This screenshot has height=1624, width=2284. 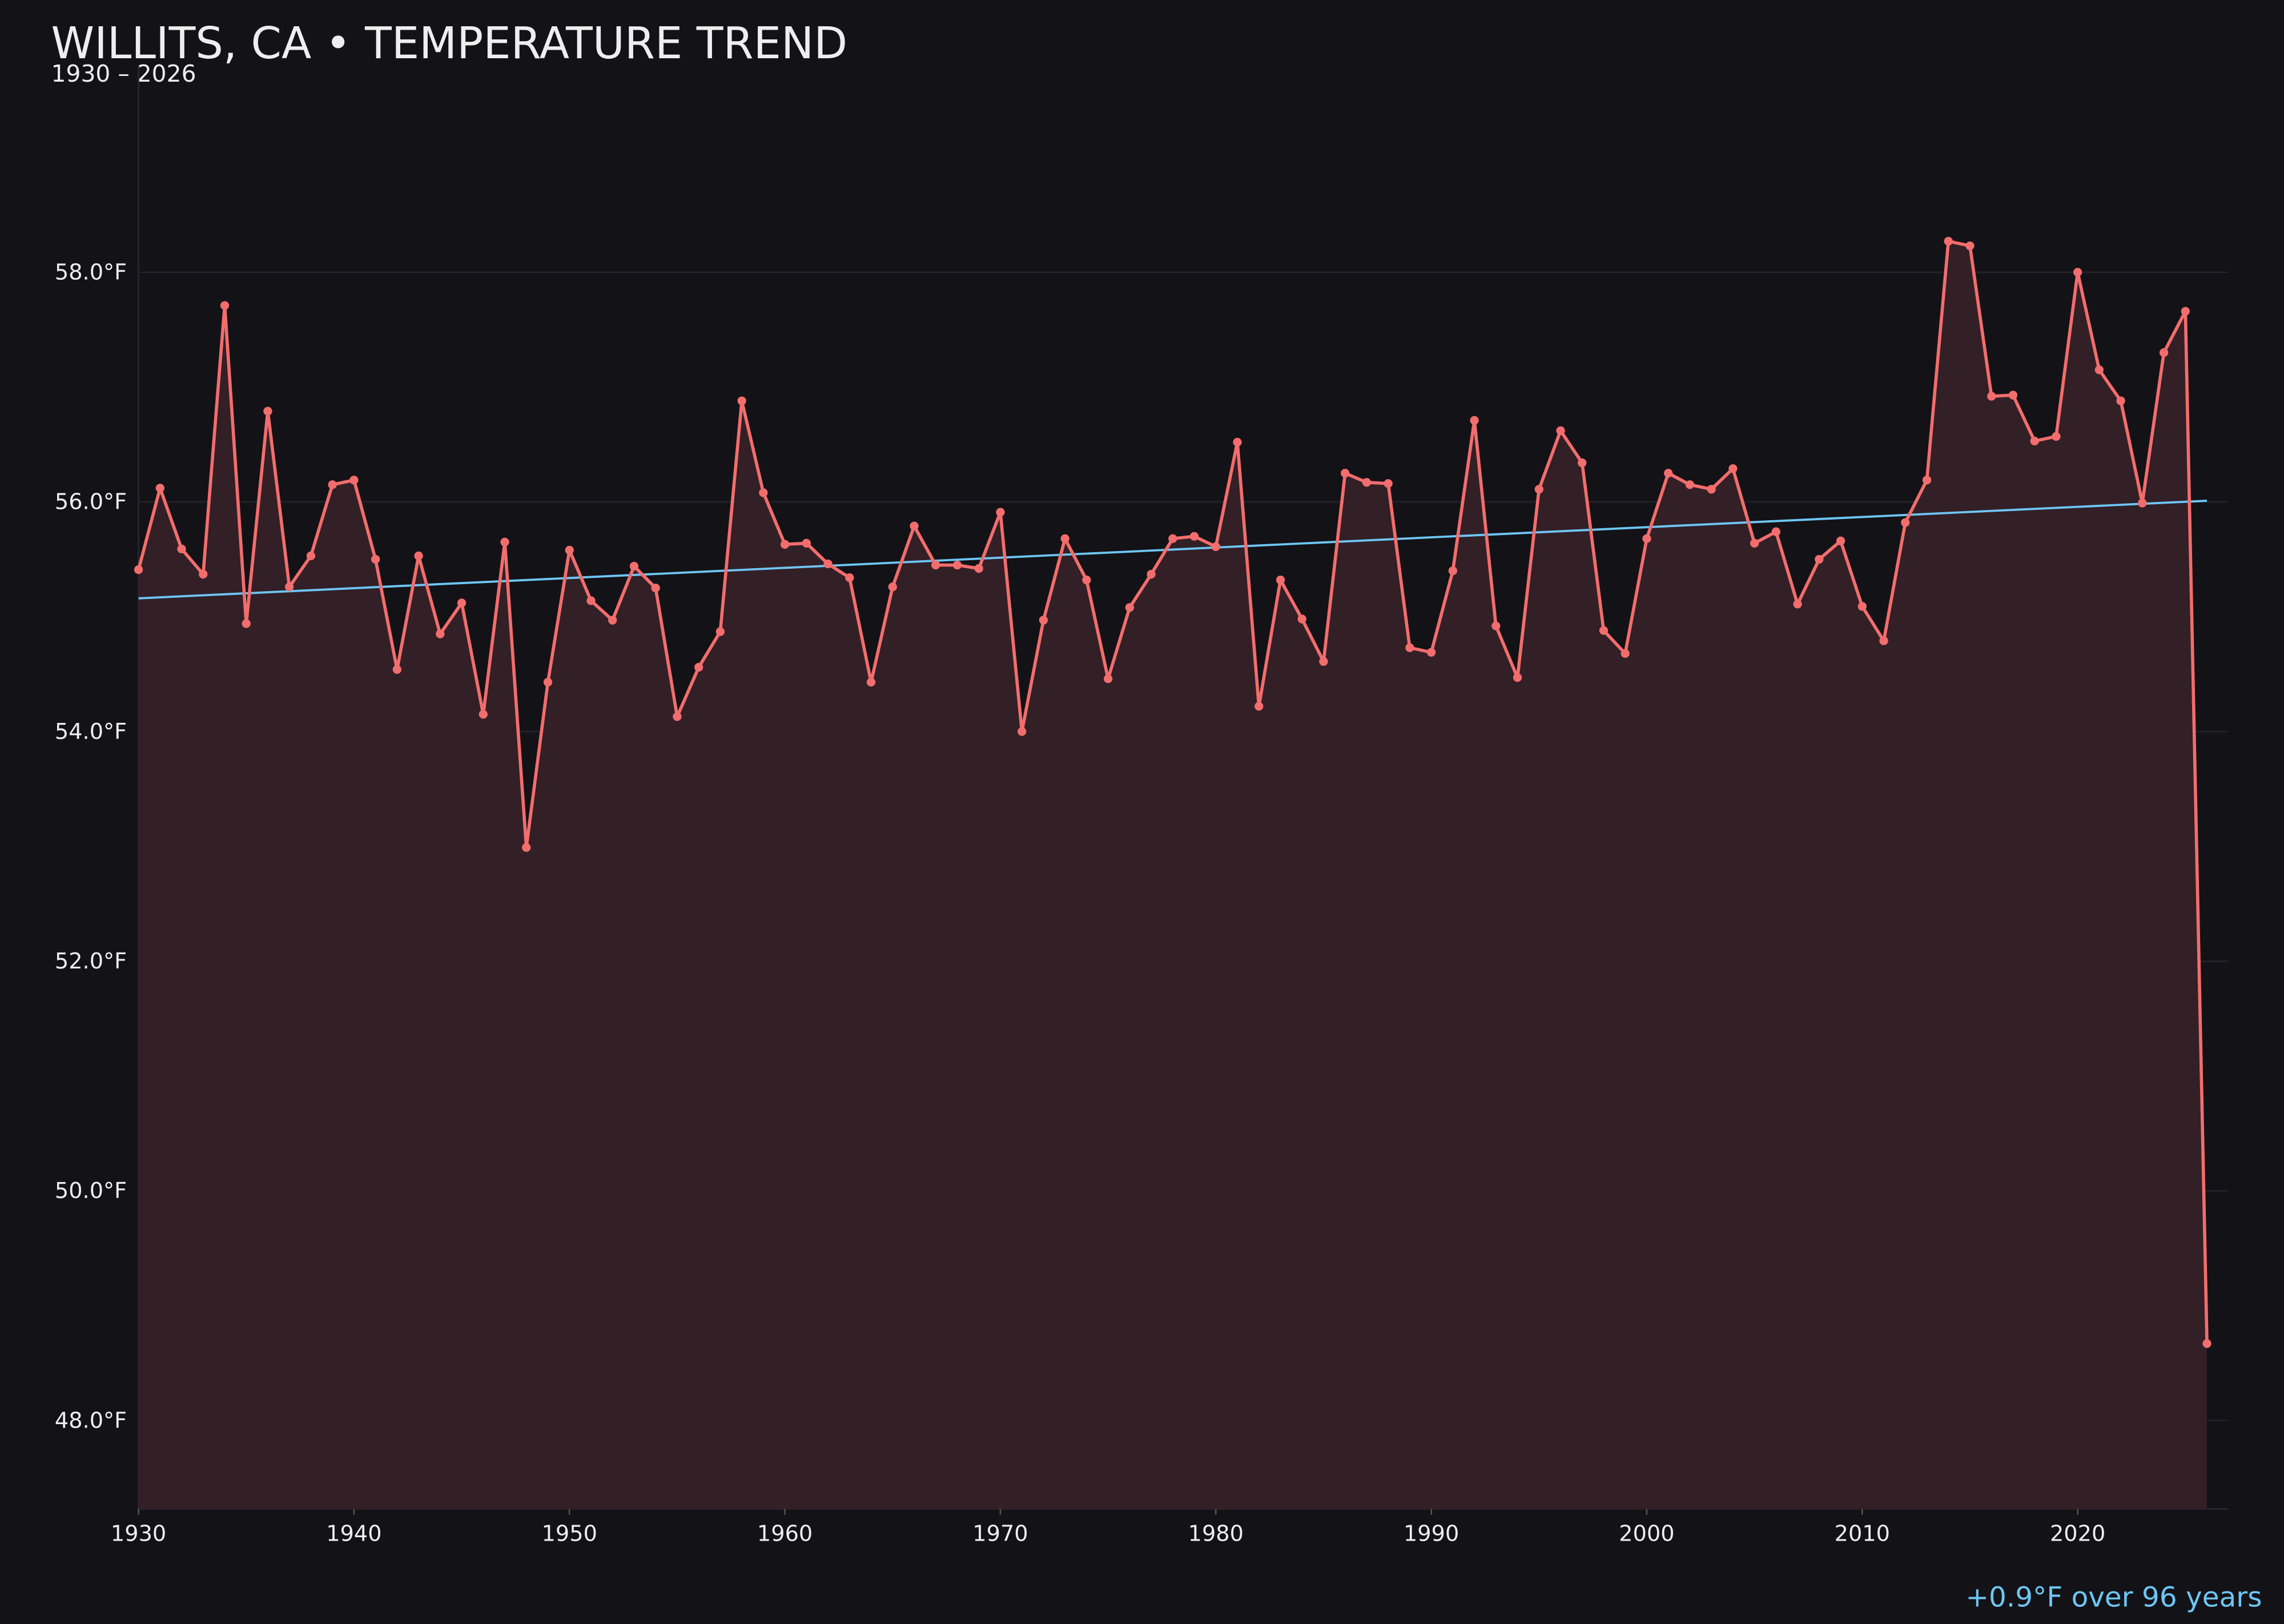 I want to click on trend-line, so click(x=1172, y=550).